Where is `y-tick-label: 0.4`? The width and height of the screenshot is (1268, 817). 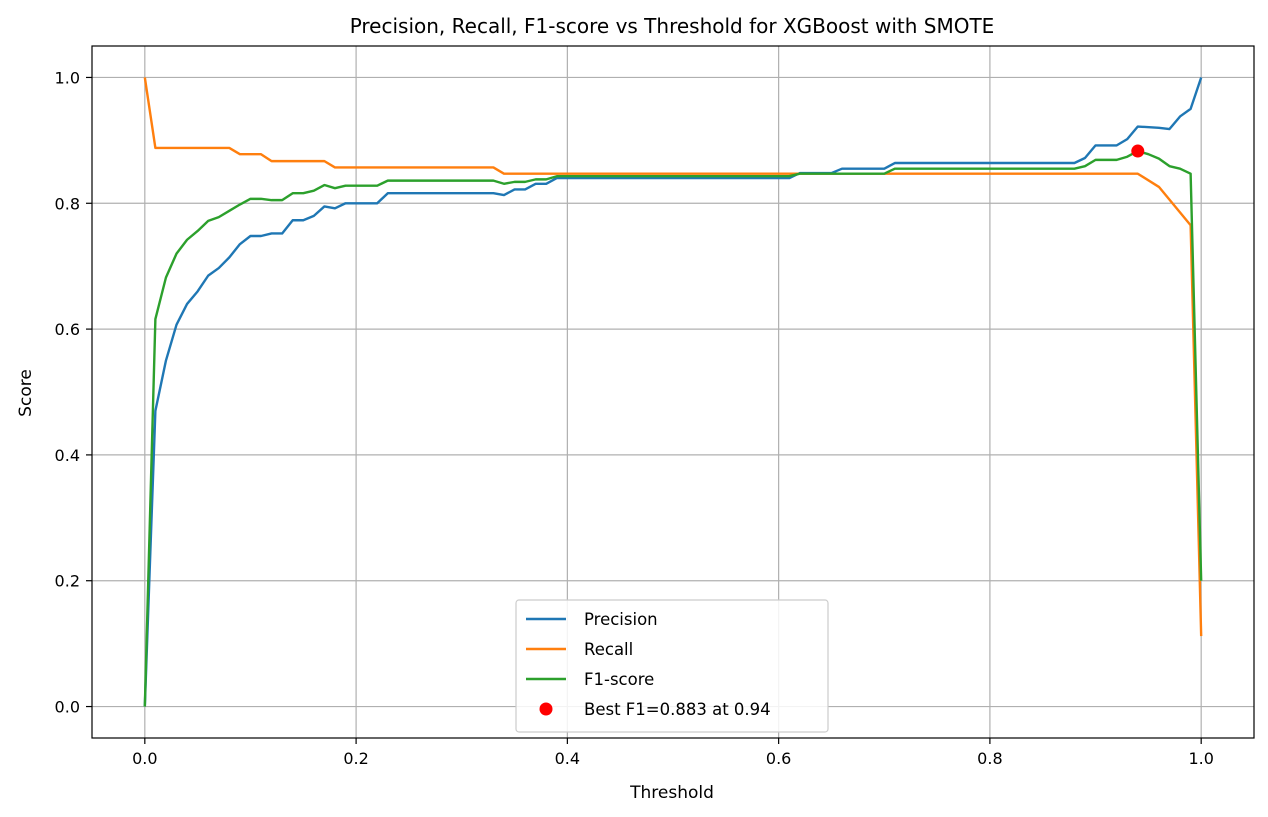
y-tick-label: 0.4 is located at coordinates (67, 455).